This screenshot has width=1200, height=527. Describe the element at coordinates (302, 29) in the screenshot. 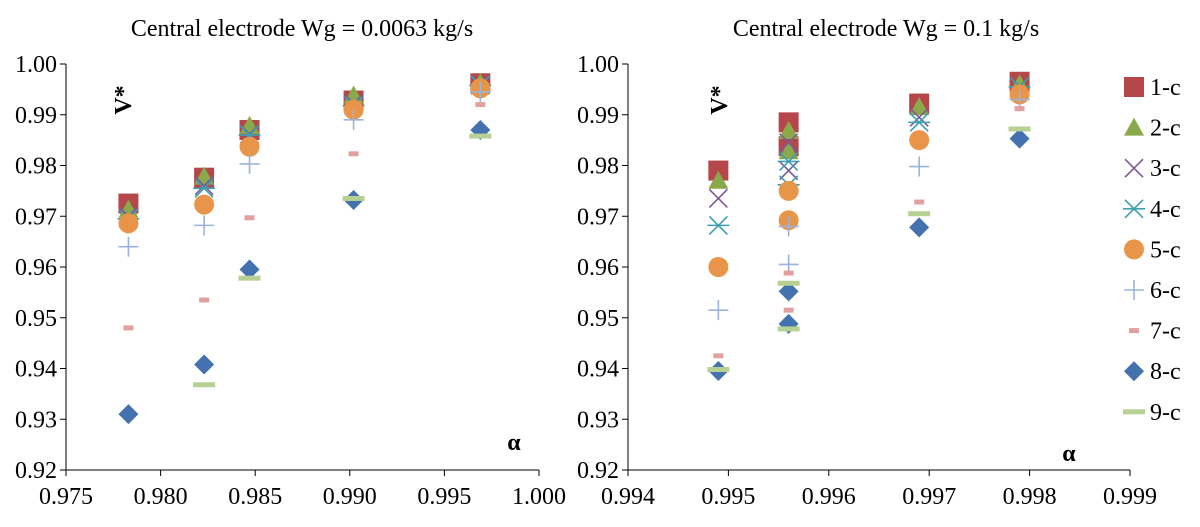

I see `chart-1-title: Central electrode Wg = 0.0063 kg/s` at that location.